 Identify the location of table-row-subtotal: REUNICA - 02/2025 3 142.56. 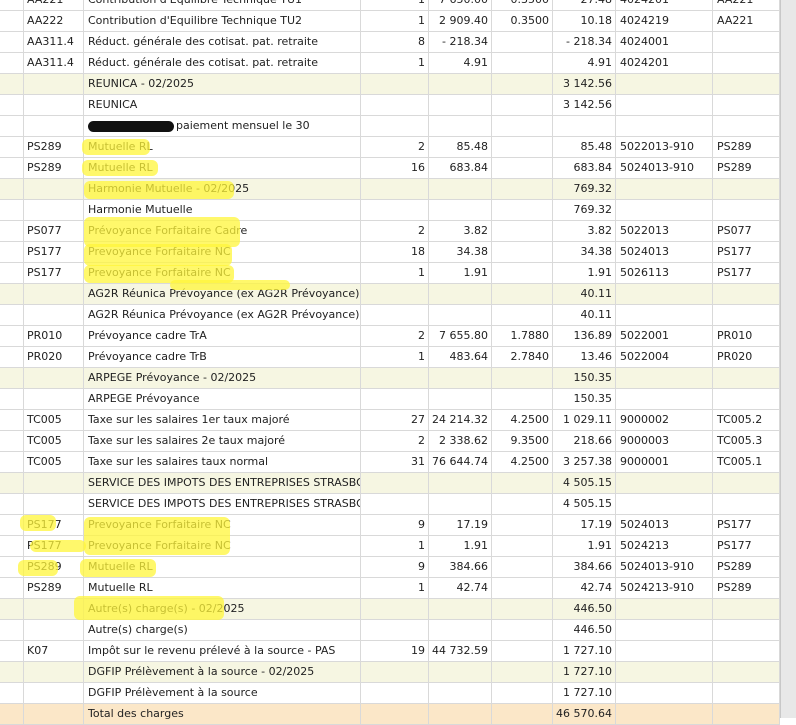
(390, 84).